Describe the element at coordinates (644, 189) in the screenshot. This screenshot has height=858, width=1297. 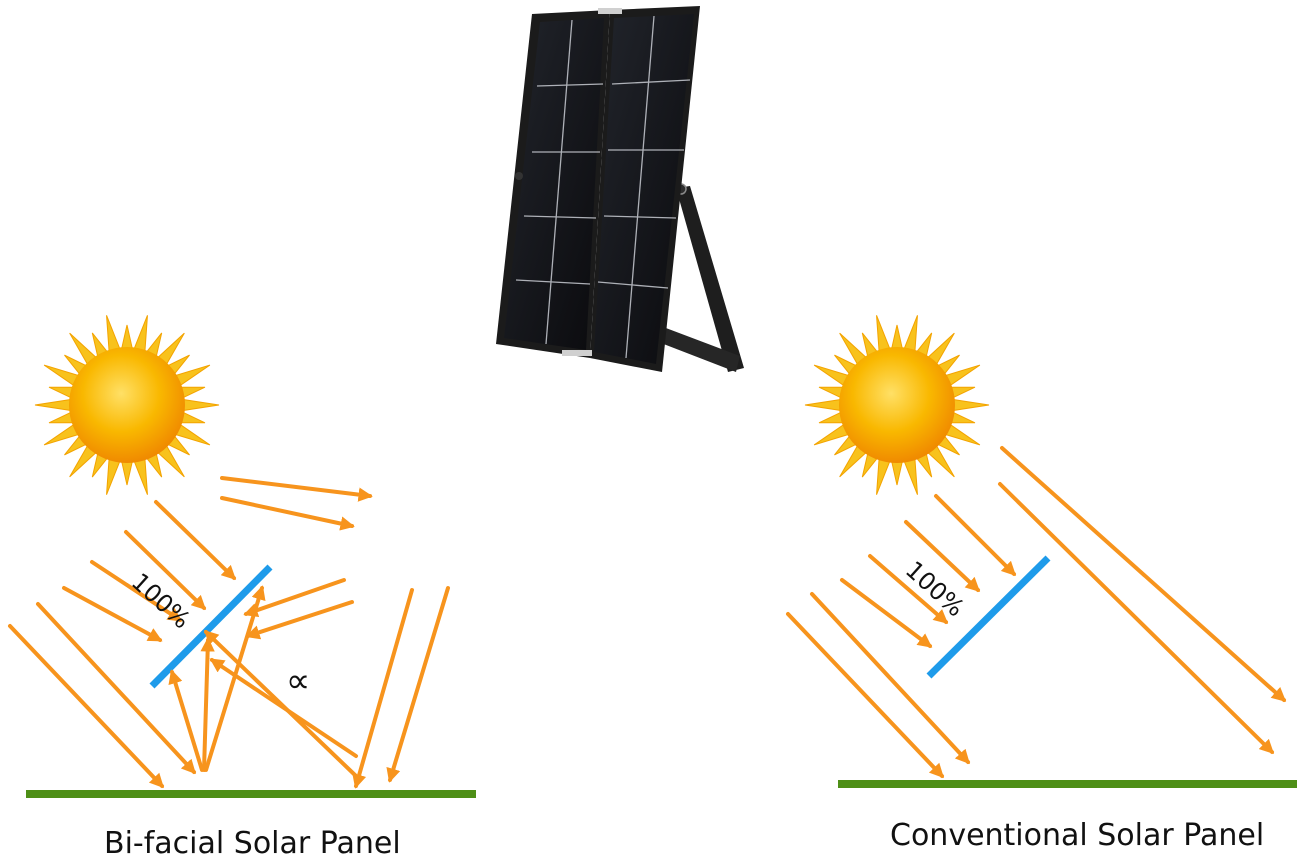
I see `module-cells-right` at that location.